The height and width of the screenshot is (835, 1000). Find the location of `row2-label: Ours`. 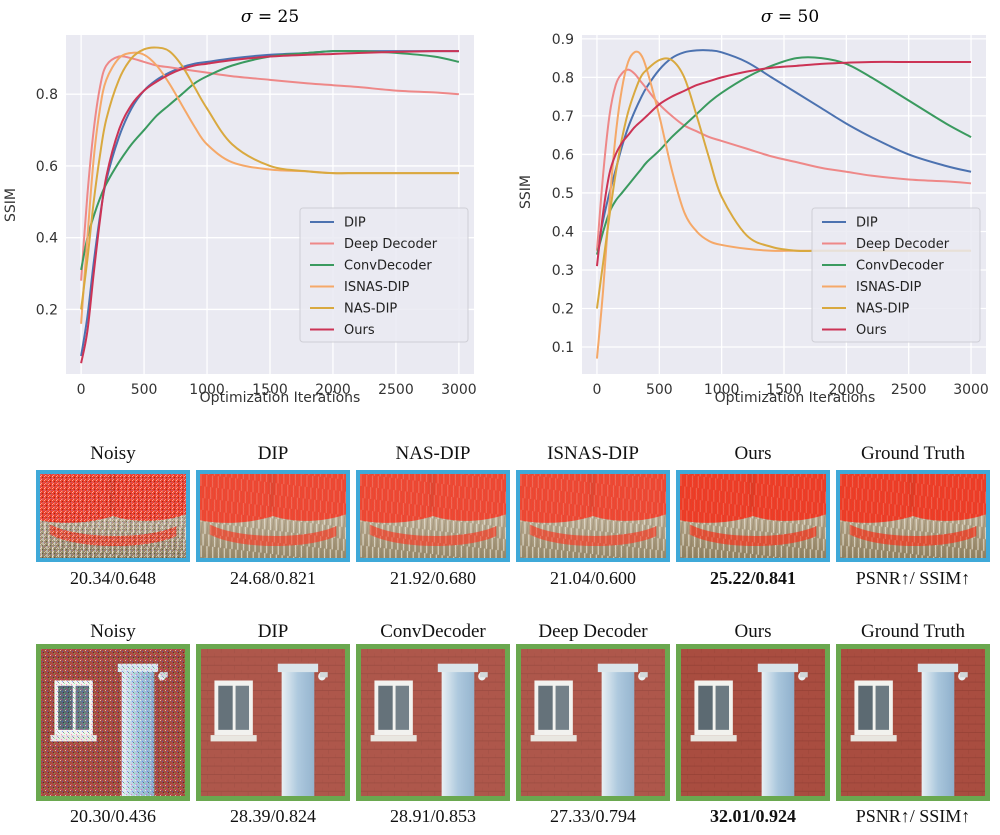

row2-label: Ours is located at coordinates (753, 631).